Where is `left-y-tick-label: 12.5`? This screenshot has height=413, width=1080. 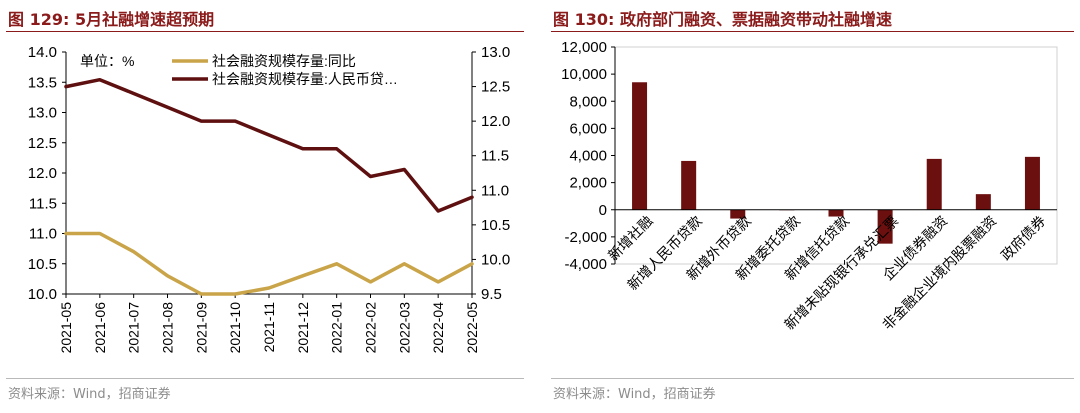 left-y-tick-label: 12.5 is located at coordinates (42, 143).